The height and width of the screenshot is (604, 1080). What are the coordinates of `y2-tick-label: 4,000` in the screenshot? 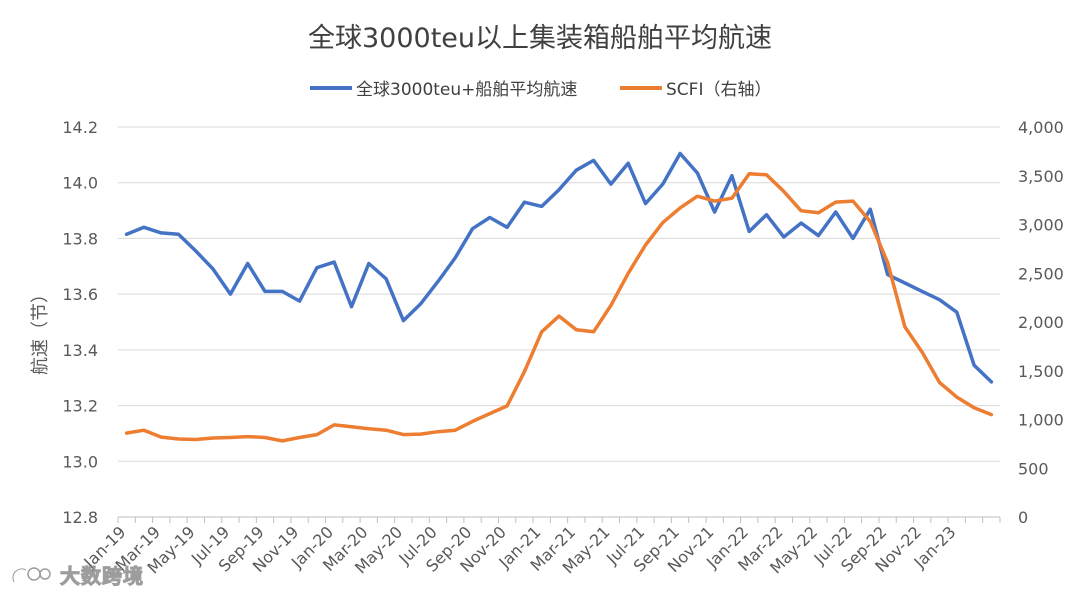 It's located at (1041, 127).